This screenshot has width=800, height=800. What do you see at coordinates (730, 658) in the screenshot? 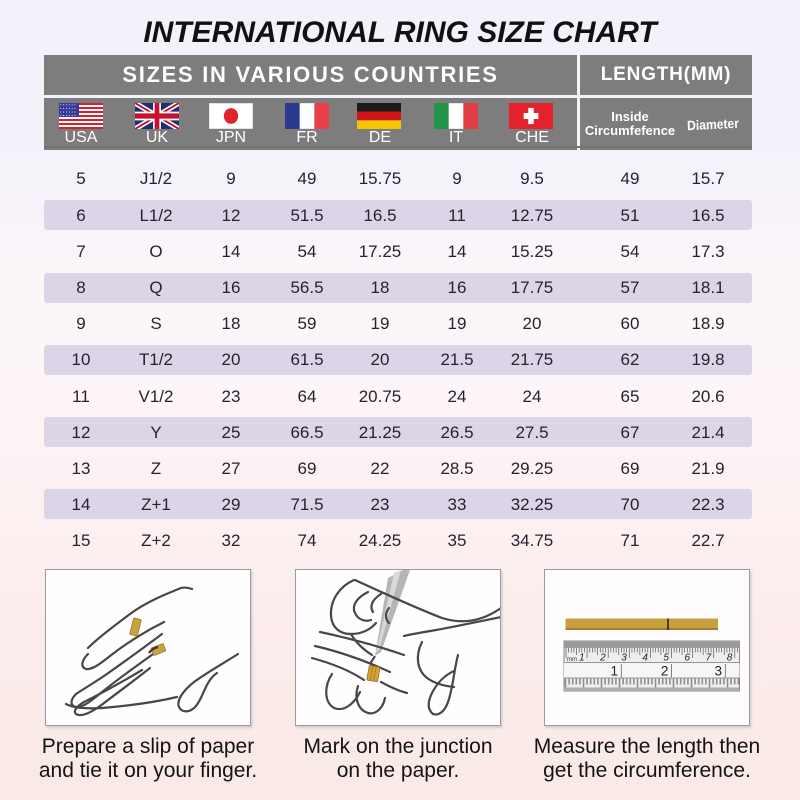
I see `svg-text: 8` at bounding box center [730, 658].